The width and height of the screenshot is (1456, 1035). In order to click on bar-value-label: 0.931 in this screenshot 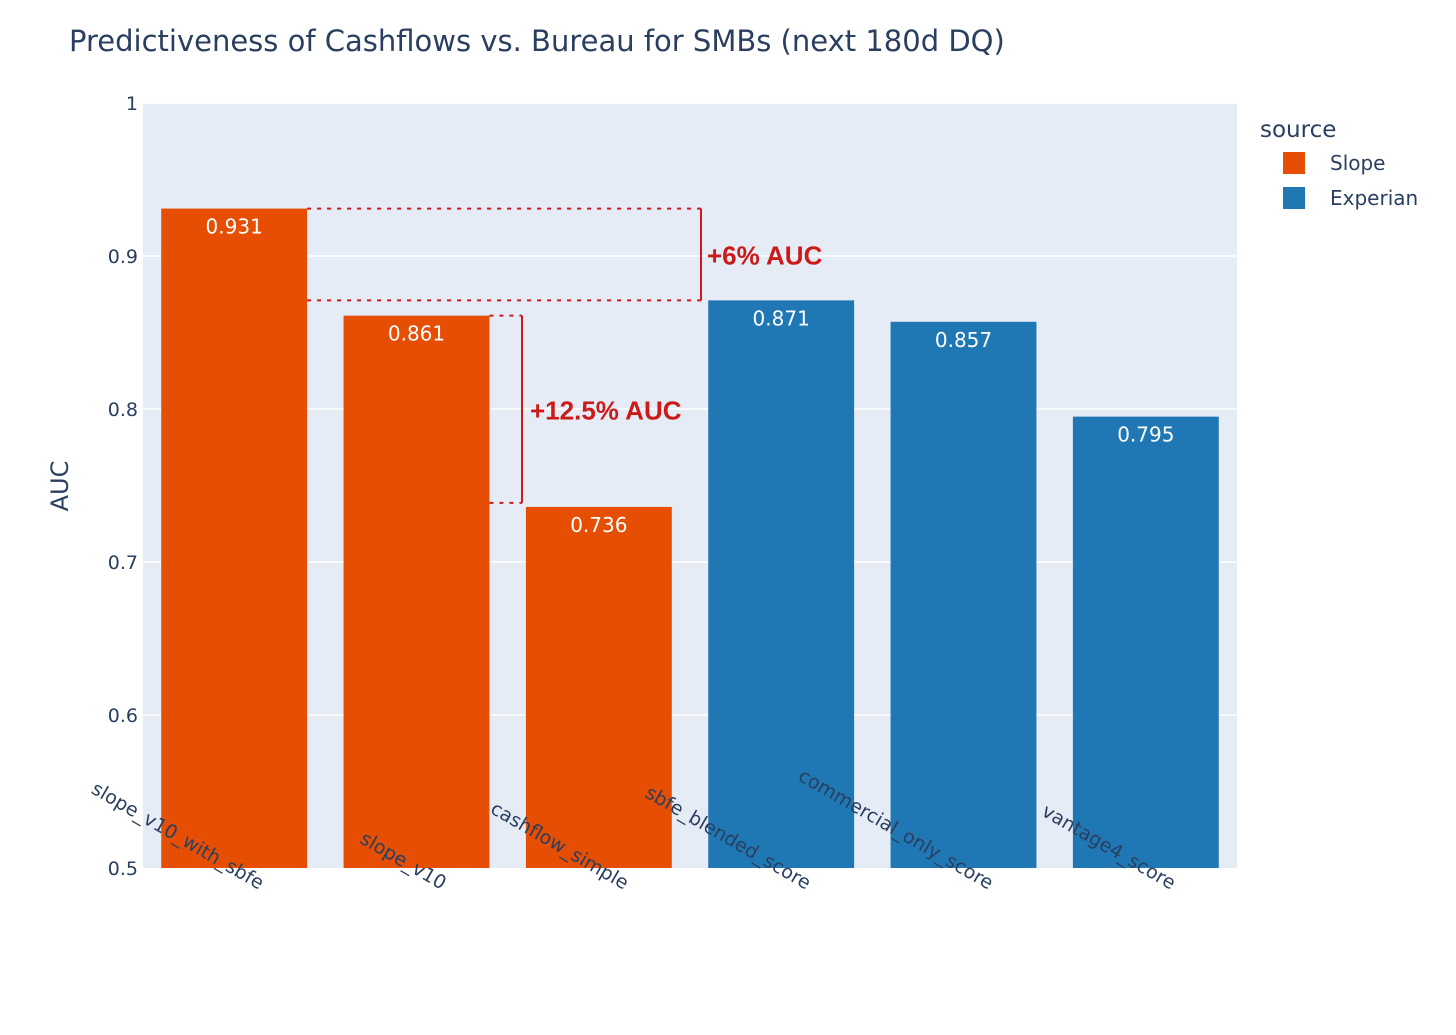, I will do `click(234, 227)`.